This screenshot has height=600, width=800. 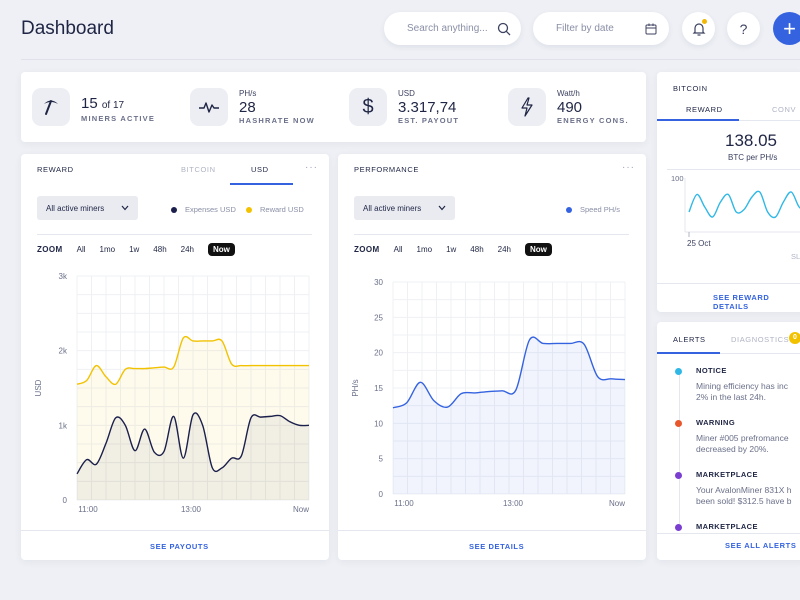 I want to click on pickaxe-icon, so click(x=51, y=107).